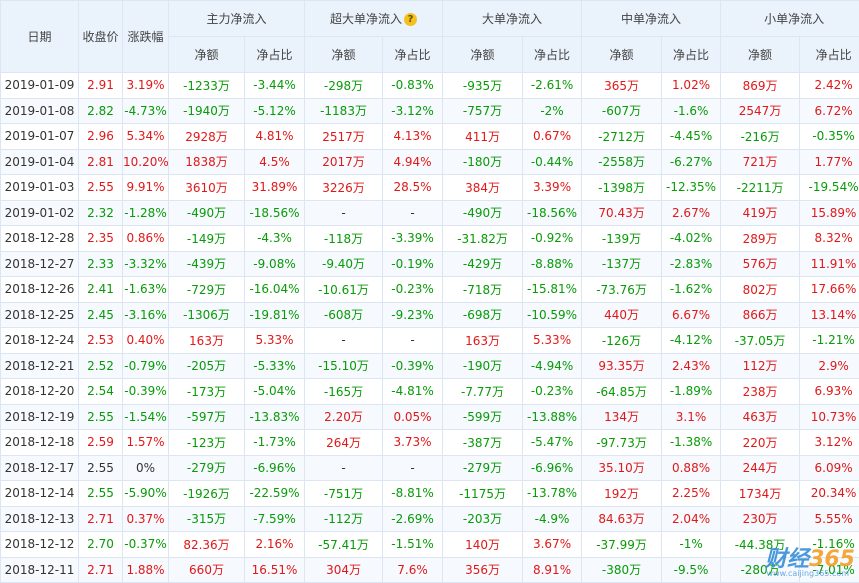 This screenshot has width=859, height=583. Describe the element at coordinates (40, 290) in the screenshot. I see `cell-date: 2018-12-26` at that location.